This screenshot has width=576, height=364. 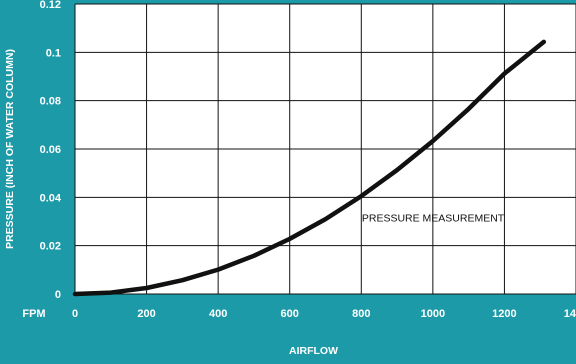 I want to click on x-tick-label: 1000, so click(x=433, y=314).